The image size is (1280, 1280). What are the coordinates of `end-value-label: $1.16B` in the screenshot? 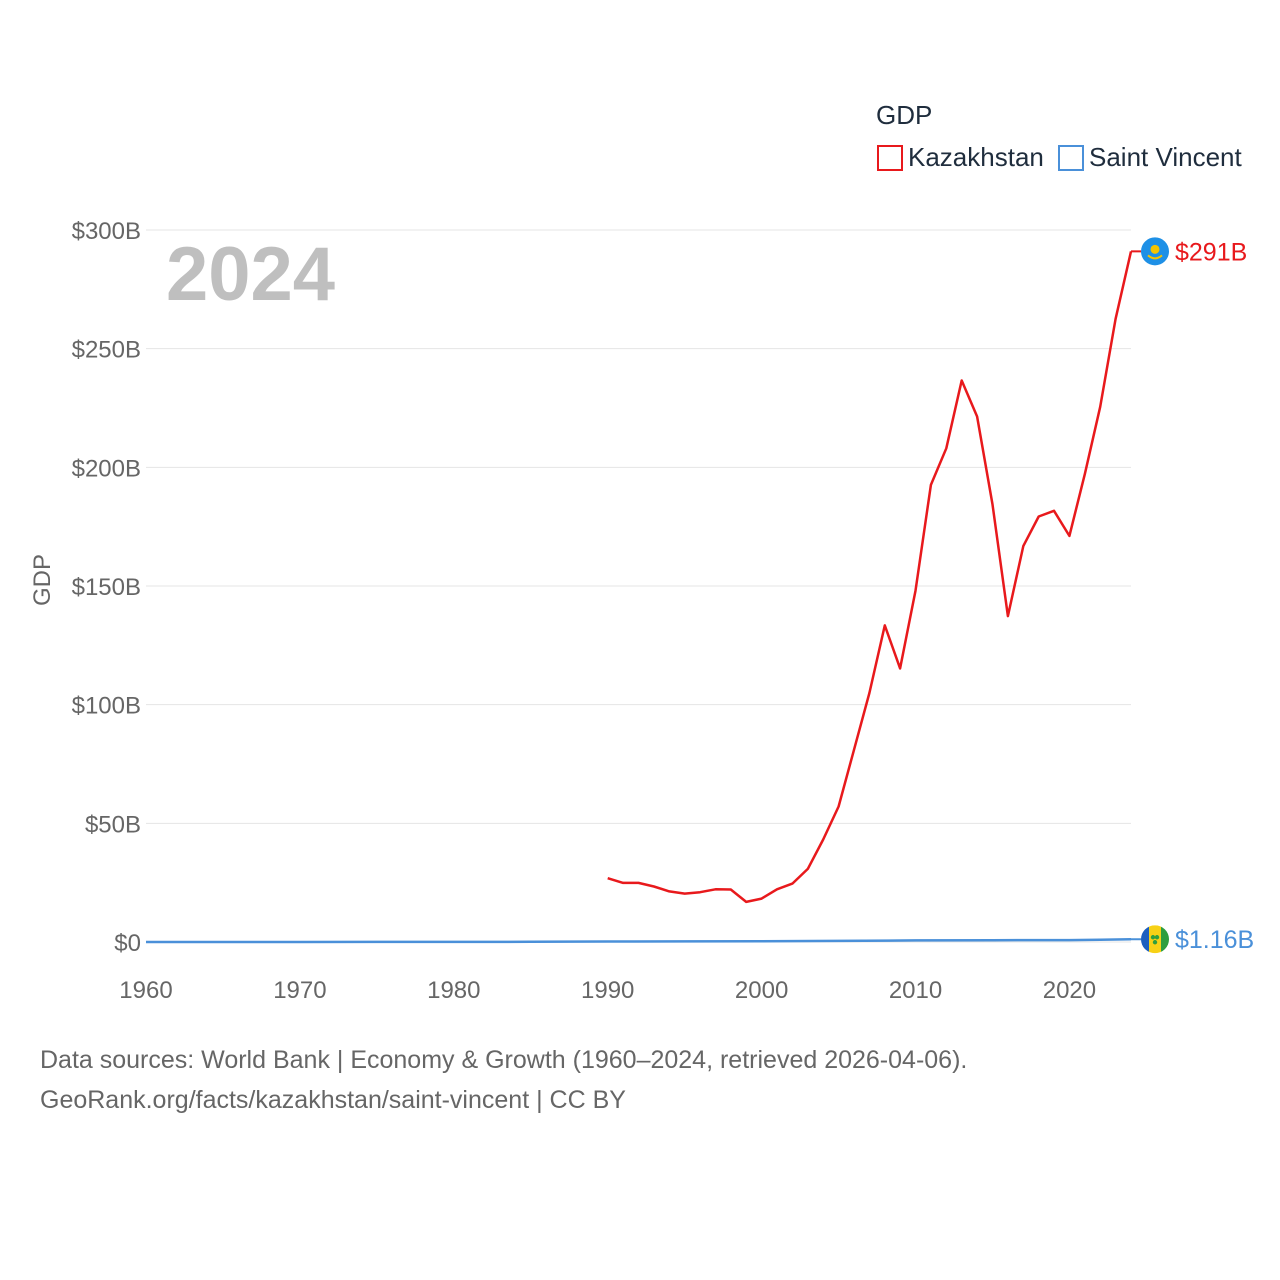 It's located at (1214, 940).